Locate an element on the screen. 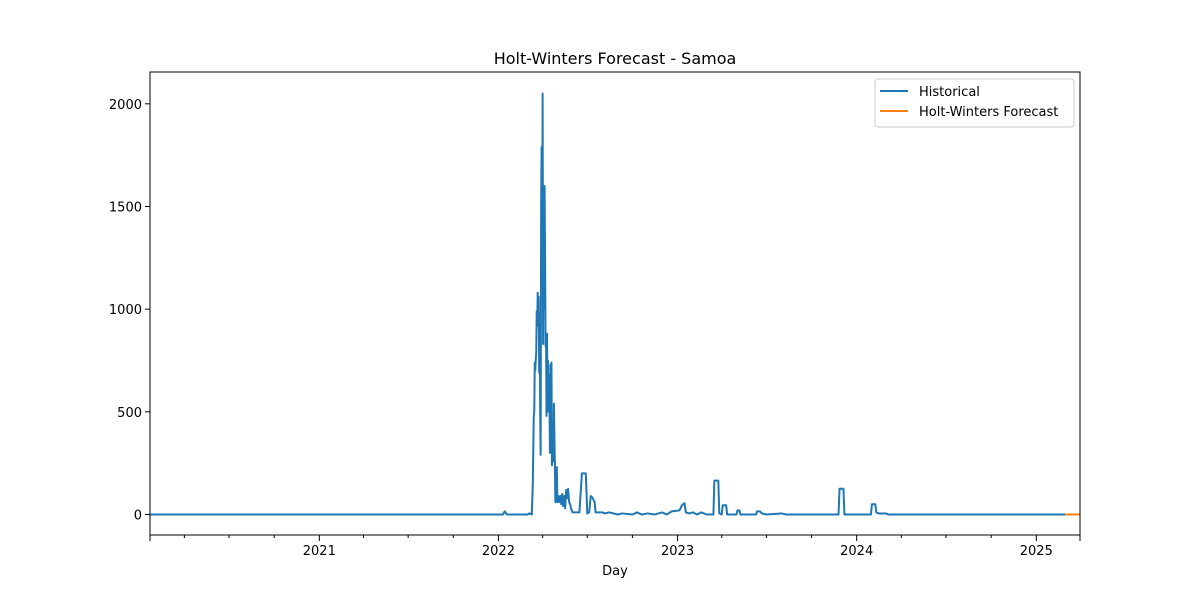 Image resolution: width=1200 pixels, height=600 pixels. chart-title: Holt-Winters Forecast - Samoa is located at coordinates (615, 58).